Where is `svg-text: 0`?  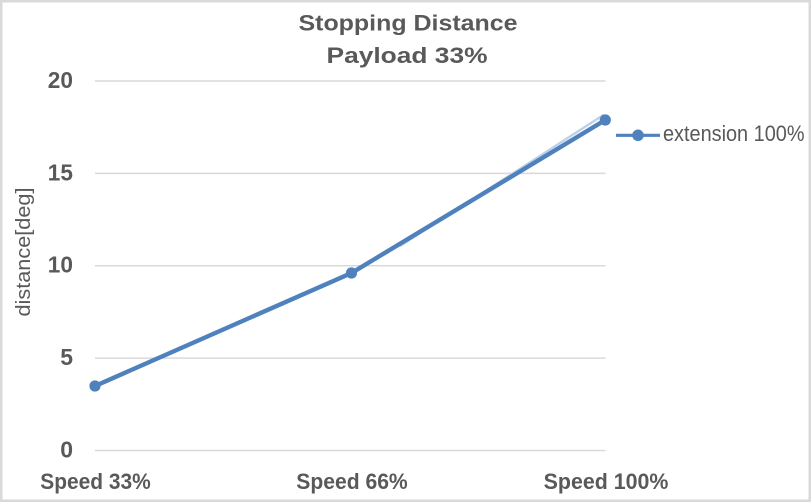 svg-text: 0 is located at coordinates (66, 449).